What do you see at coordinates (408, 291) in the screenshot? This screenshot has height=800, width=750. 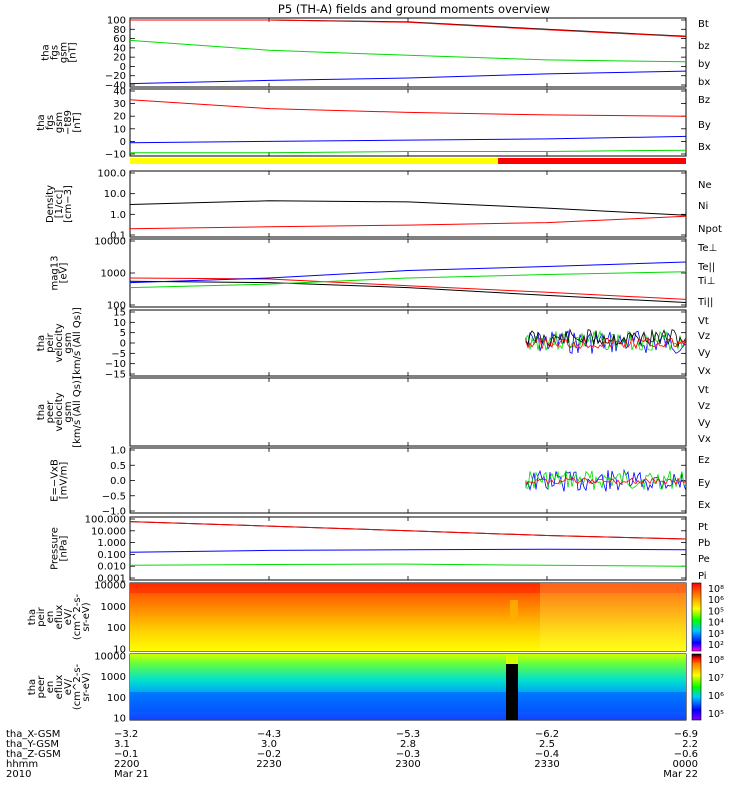 I see `series-line-Te||` at bounding box center [408, 291].